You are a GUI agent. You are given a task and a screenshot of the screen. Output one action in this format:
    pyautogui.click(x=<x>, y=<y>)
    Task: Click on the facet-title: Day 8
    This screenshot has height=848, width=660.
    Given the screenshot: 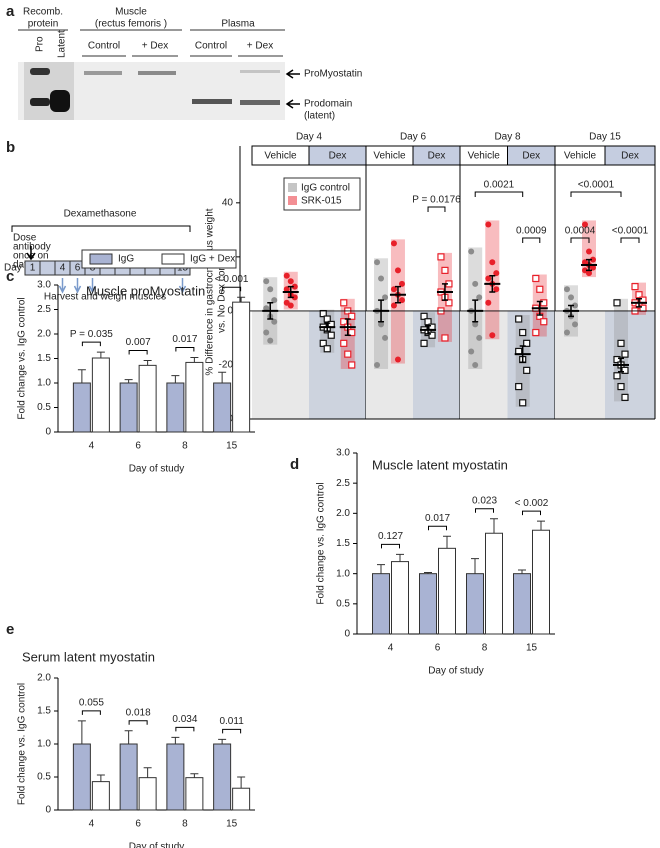 What is the action you would take?
    pyautogui.click(x=507, y=137)
    